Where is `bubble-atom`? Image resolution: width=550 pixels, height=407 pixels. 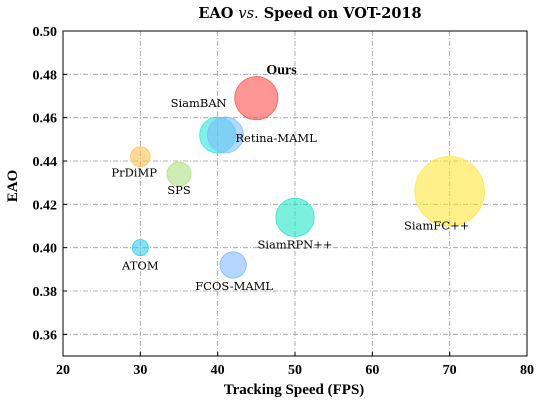 bubble-atom is located at coordinates (140, 248).